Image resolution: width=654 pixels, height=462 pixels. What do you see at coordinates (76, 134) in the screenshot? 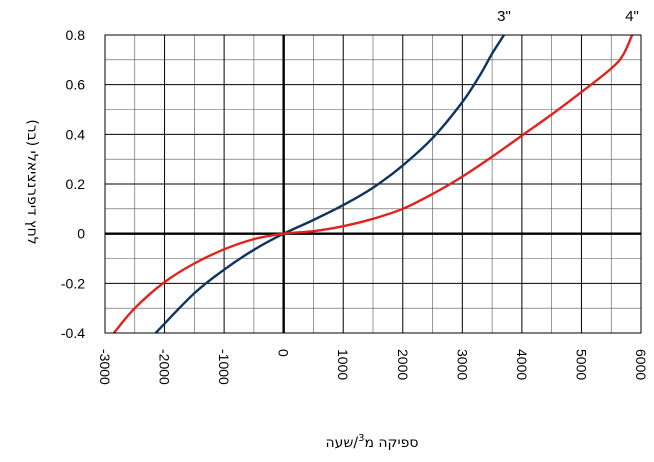
I see `y-tick-label: 0.4` at bounding box center [76, 134].